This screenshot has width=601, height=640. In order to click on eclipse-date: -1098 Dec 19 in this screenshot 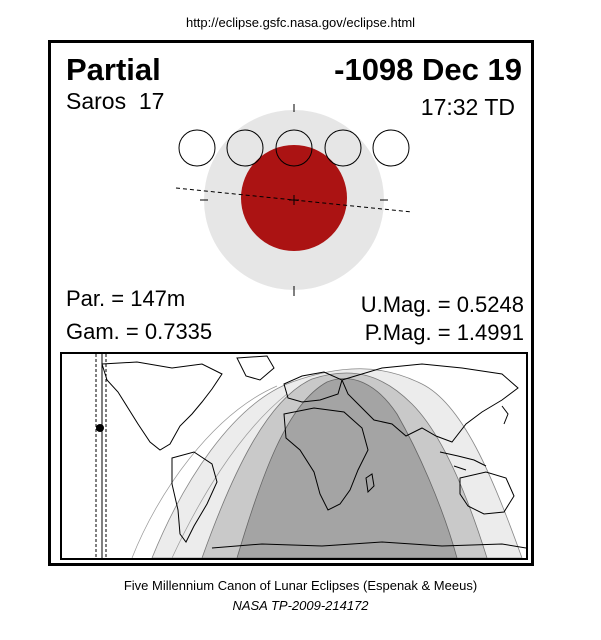, I will do `click(428, 69)`.